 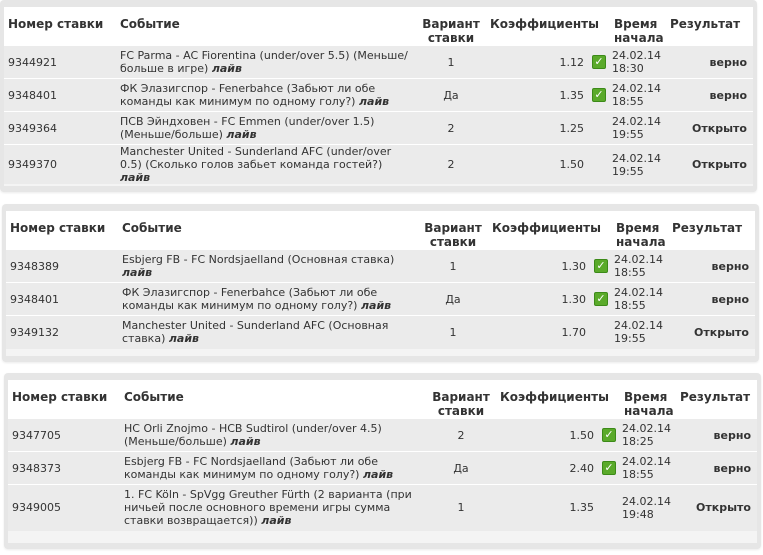 I want to click on bet-variant: 1, so click(x=461, y=507).